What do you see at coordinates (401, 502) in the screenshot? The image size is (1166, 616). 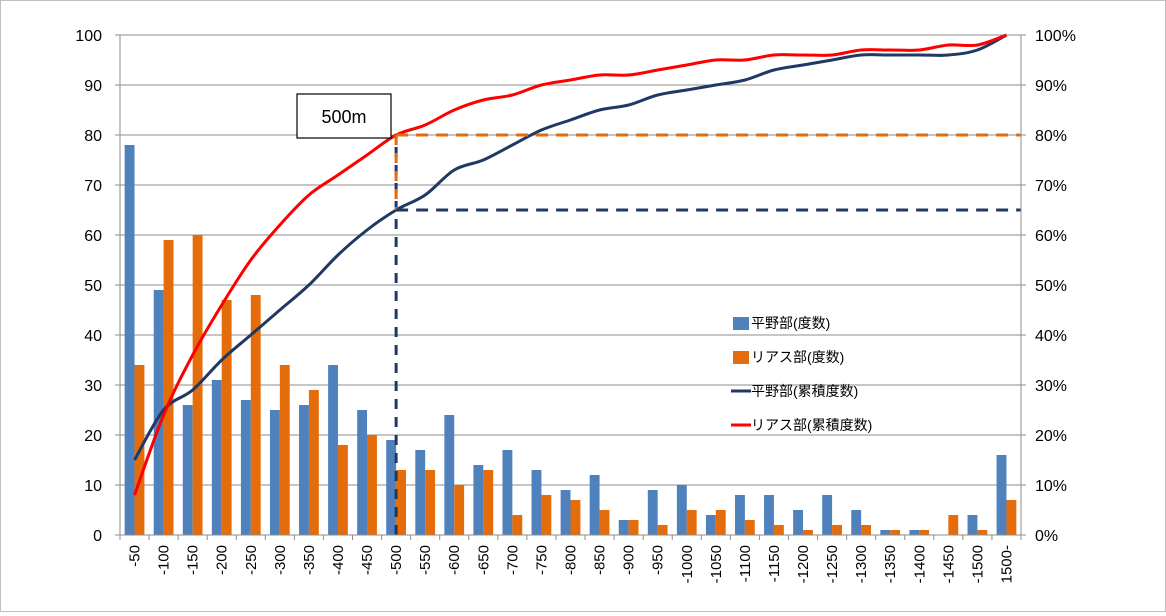 I see `bar-riasubu--500` at bounding box center [401, 502].